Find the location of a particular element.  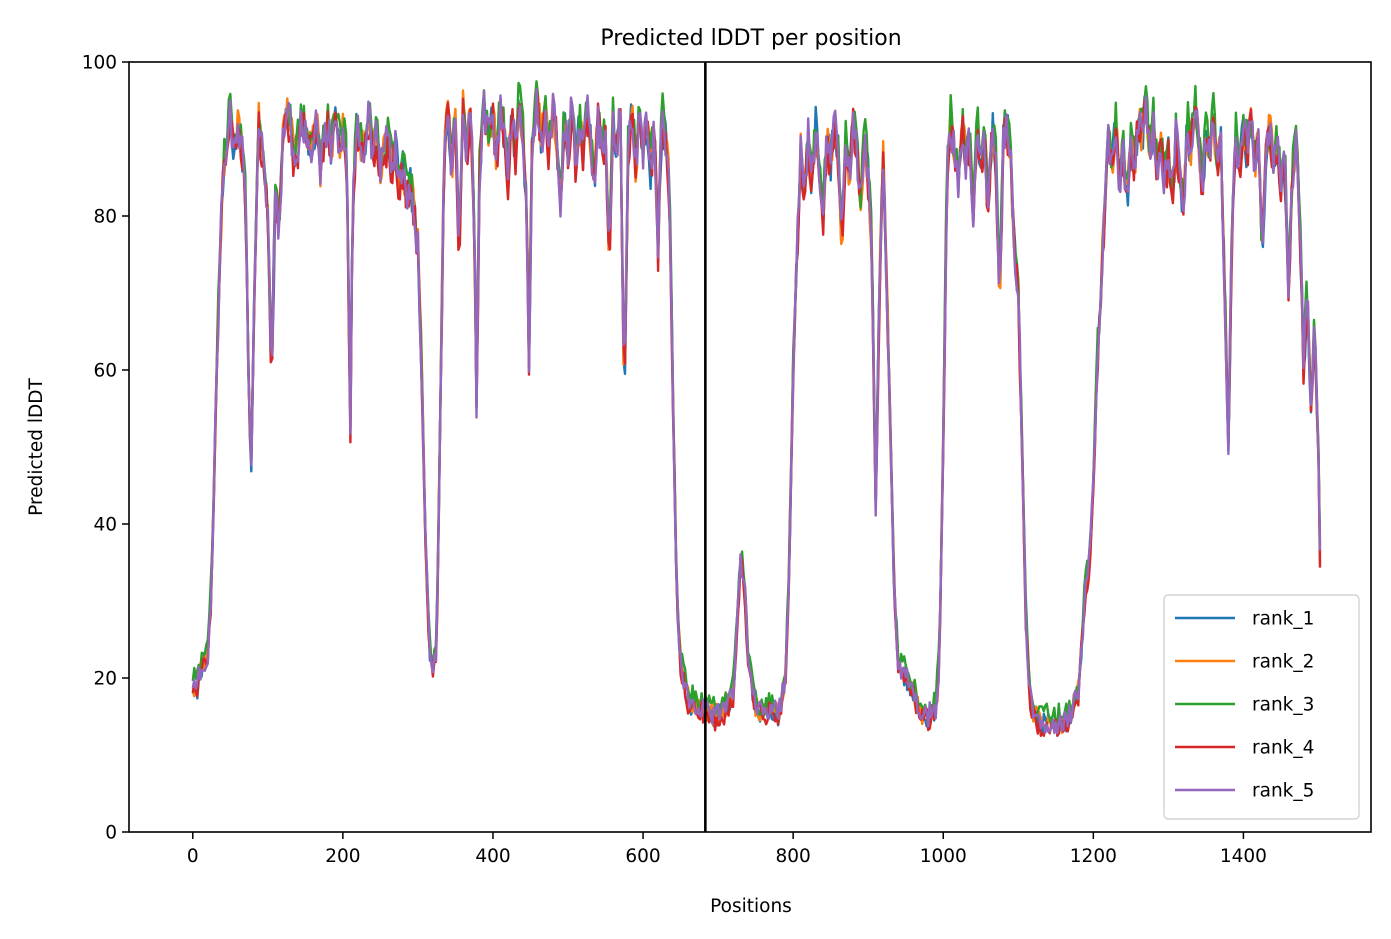

legend-label-rank_2: rank_2 is located at coordinates (1283, 662).